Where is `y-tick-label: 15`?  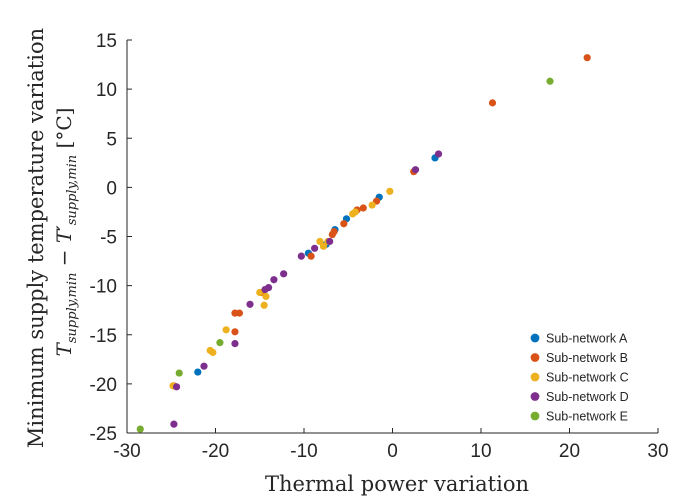 y-tick-label: 15 is located at coordinates (106, 41).